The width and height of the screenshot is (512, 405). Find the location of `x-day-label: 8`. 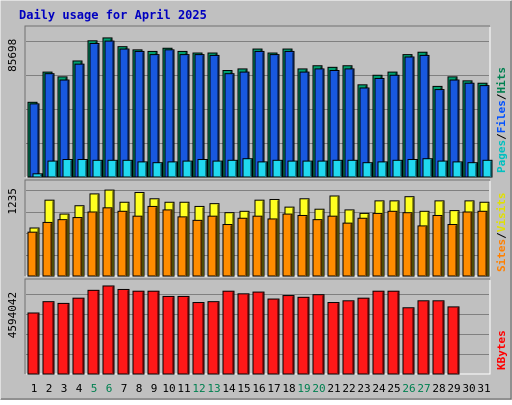

x-day-label: 8 is located at coordinates (139, 388).